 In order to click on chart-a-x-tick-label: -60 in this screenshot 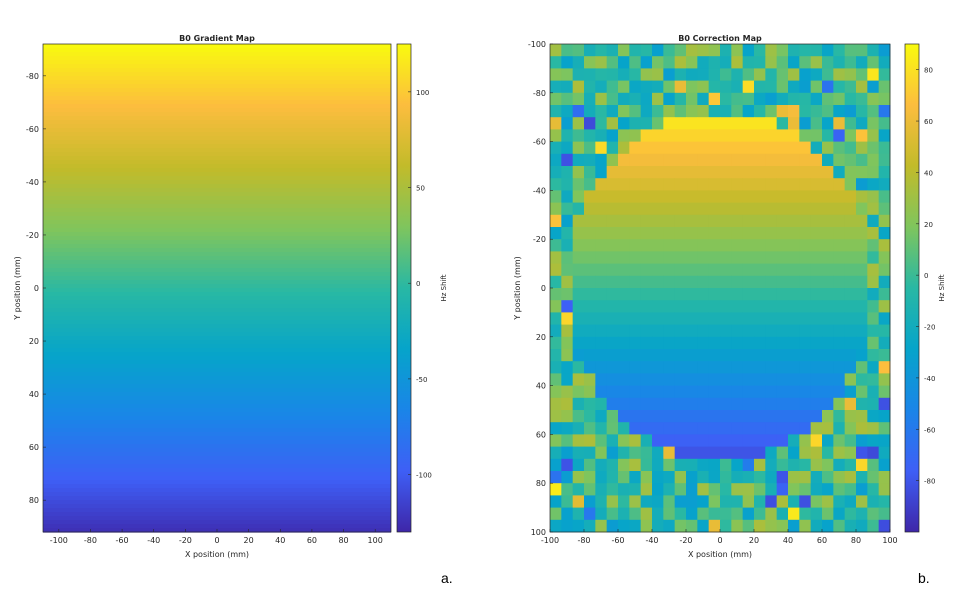, I will do `click(122, 540)`.